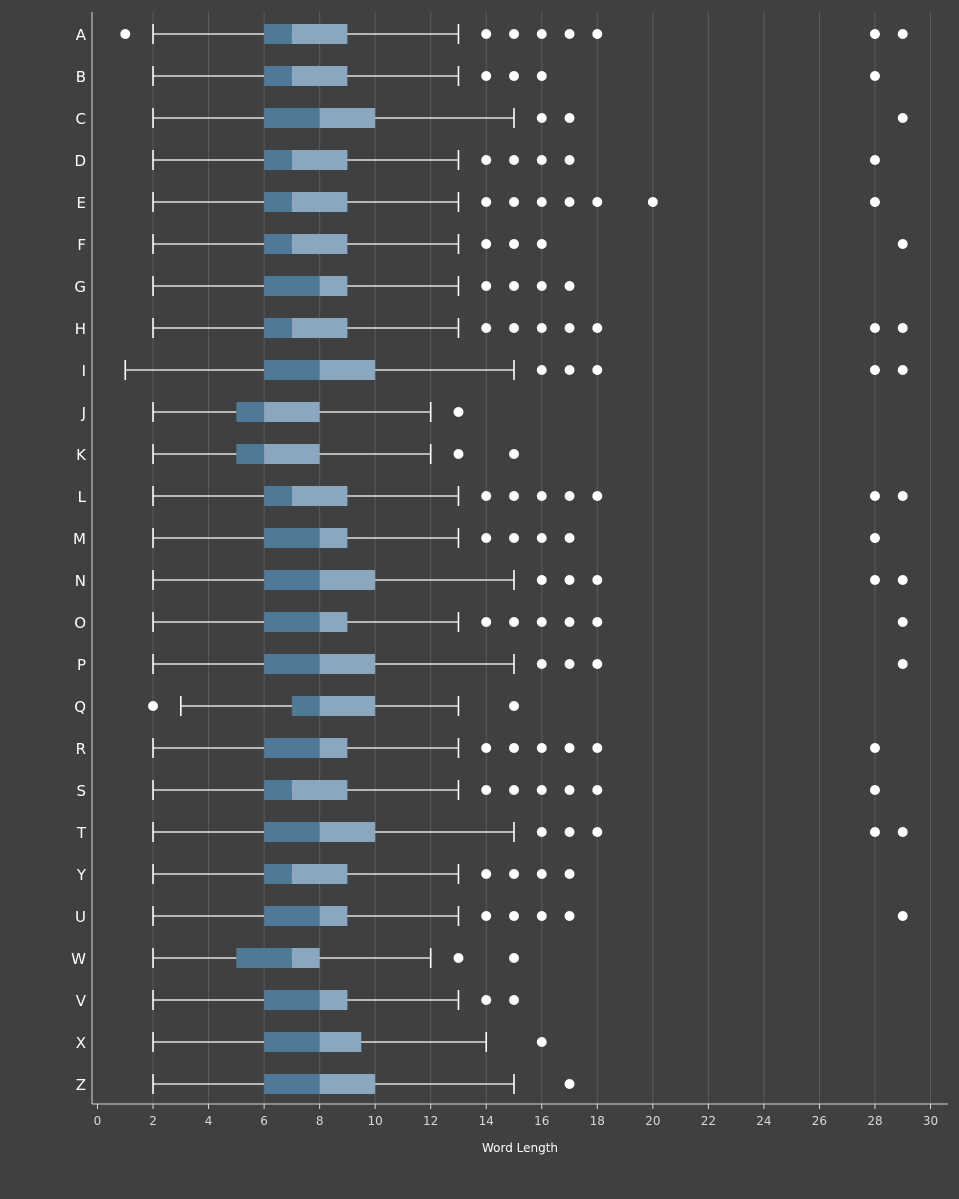 The image size is (959, 1199). Describe the element at coordinates (81, 455) in the screenshot. I see `category-label: K` at that location.